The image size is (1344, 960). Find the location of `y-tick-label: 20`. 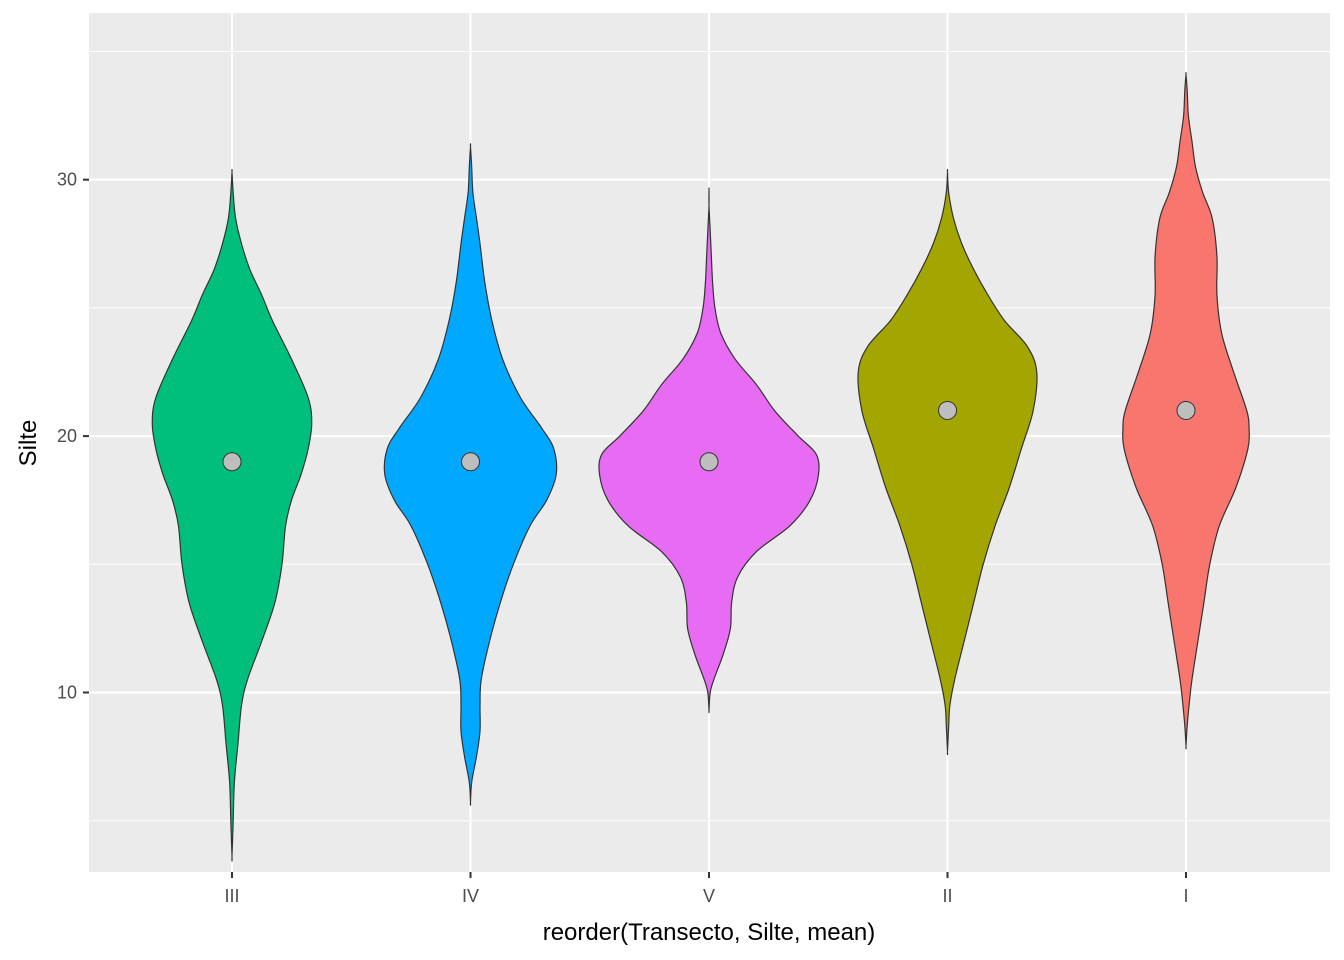

y-tick-label: 20 is located at coordinates (67, 436).